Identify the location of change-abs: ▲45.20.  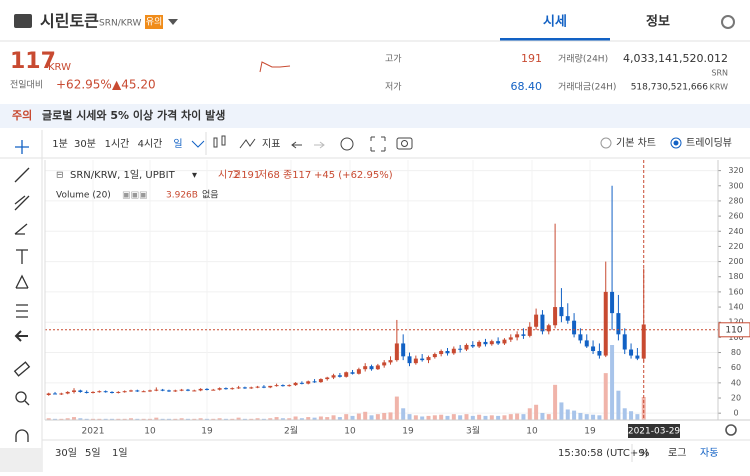
(134, 85).